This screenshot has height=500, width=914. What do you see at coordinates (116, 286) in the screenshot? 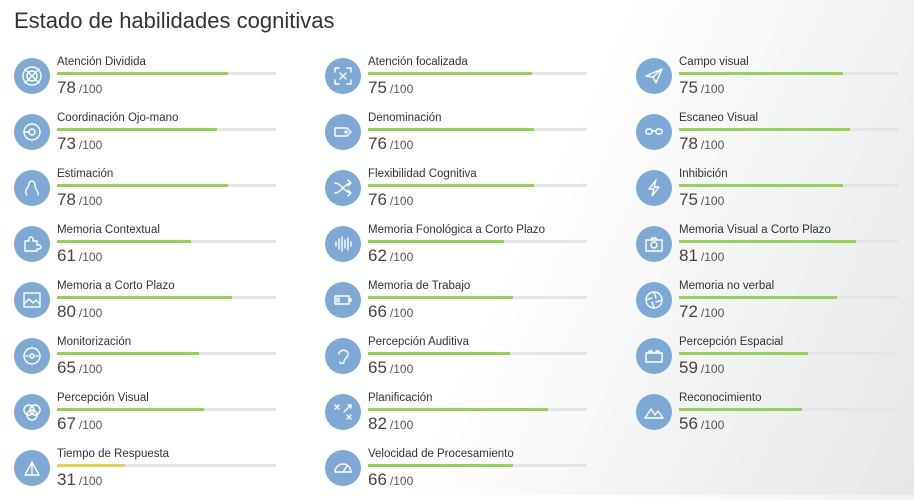
I see `skill-name: Memoria a Corto Plazo` at bounding box center [116, 286].